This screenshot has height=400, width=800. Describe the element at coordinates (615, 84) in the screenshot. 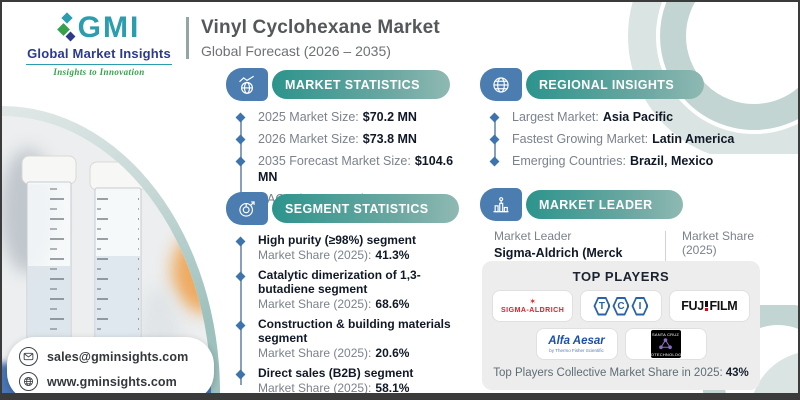

I see `regional-insights-title: REGIONAL INSIGHTS` at that location.